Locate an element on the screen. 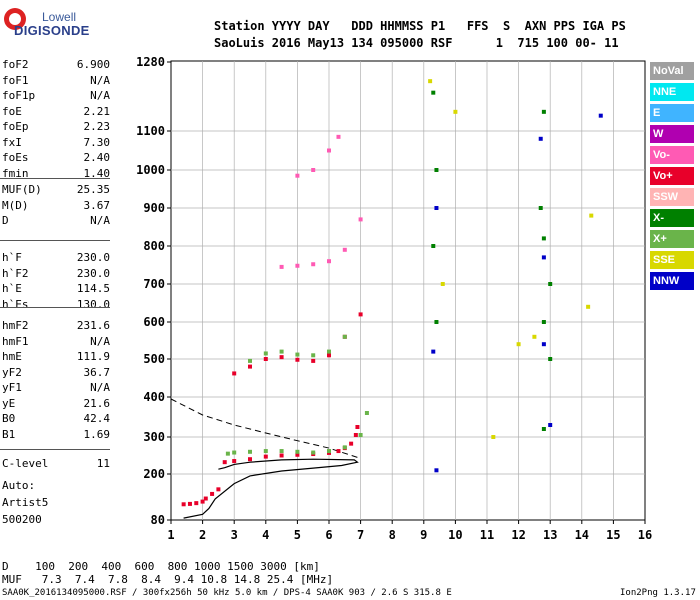 The image size is (700, 600). x-tick-label: 14 is located at coordinates (582, 535).